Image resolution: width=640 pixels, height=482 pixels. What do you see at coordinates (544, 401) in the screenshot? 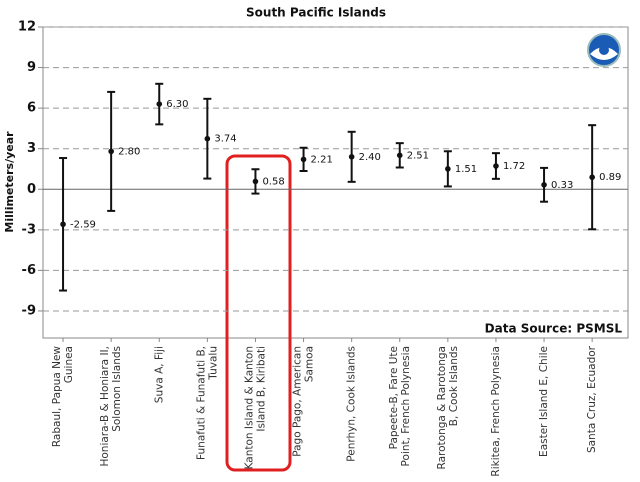
I see `x-tick-label: Easter Island E, Chile` at bounding box center [544, 401].